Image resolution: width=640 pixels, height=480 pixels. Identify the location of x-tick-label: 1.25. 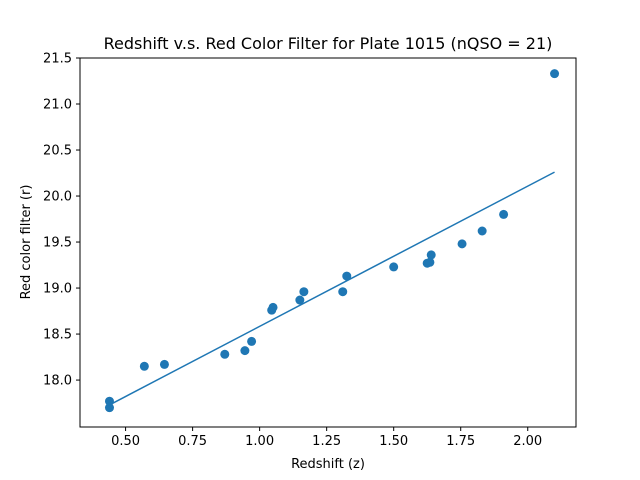
(326, 441).